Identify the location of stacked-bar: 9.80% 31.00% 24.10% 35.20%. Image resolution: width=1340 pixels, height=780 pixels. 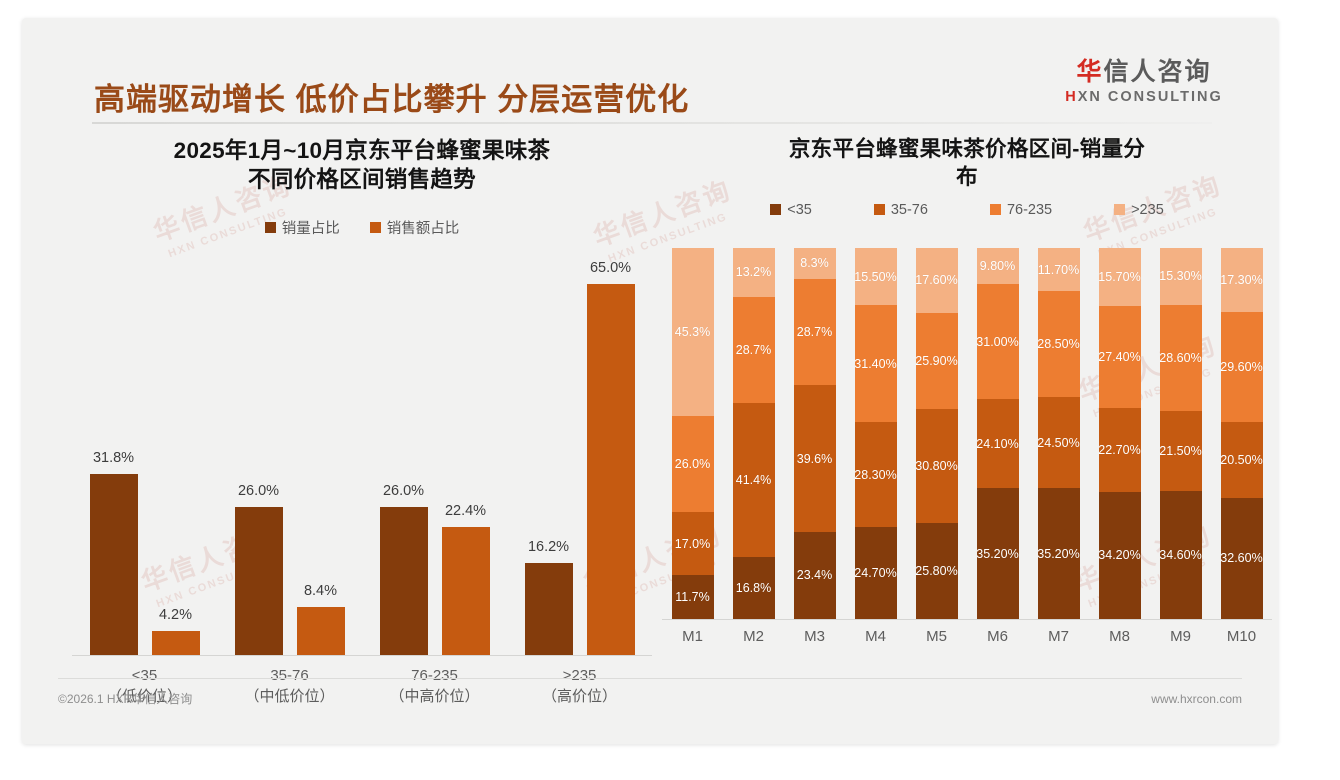
(997, 433).